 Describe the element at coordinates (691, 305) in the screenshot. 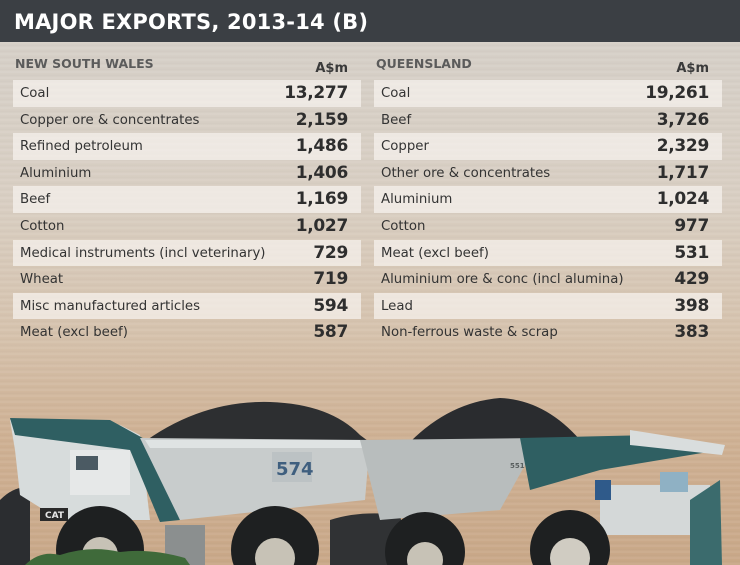

I see `row-value: 398` at that location.